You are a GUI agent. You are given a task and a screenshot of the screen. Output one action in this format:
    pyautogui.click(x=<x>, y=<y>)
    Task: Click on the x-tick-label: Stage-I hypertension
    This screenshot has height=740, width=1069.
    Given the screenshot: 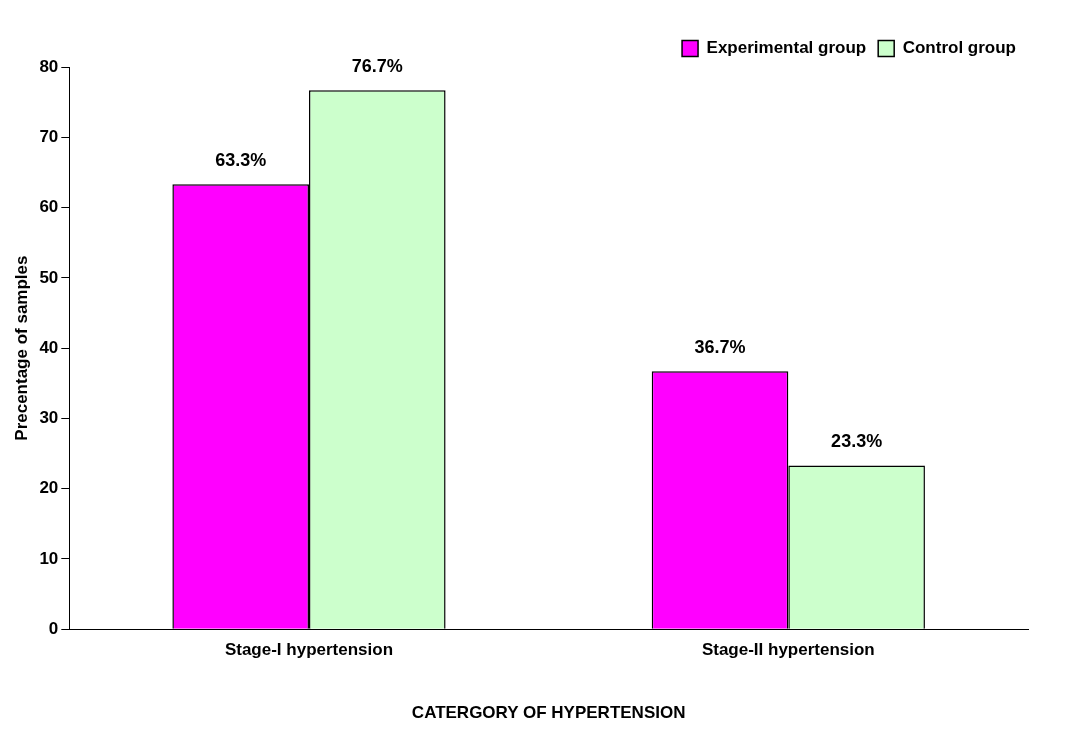 What is the action you would take?
    pyautogui.click(x=309, y=650)
    